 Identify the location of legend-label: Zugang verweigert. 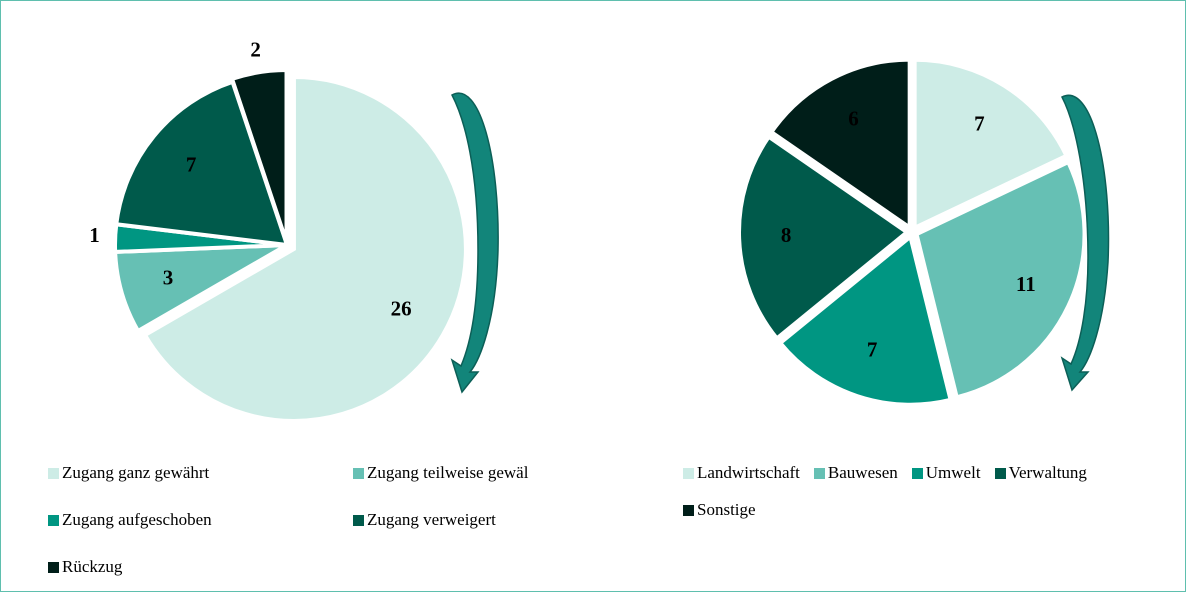
(431, 519).